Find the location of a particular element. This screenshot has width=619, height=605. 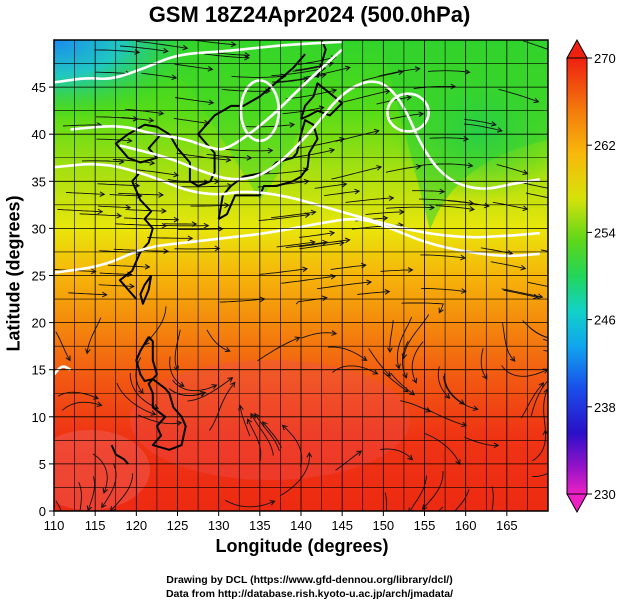

x-tick-label: 130 is located at coordinates (219, 525).